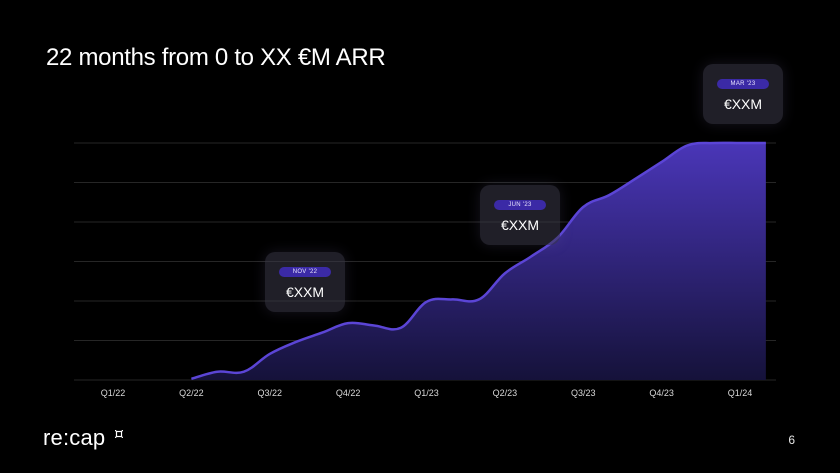  I want to click on x-tick-label: Q3/22, so click(269, 393).